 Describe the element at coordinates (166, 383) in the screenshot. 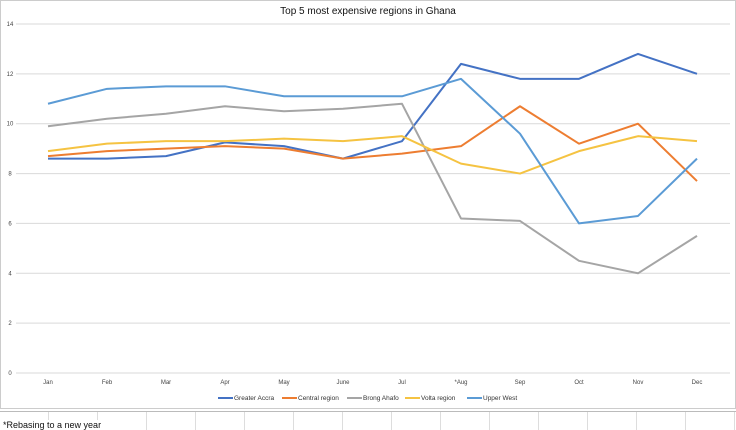

I see `x-tick-label: Mar` at that location.